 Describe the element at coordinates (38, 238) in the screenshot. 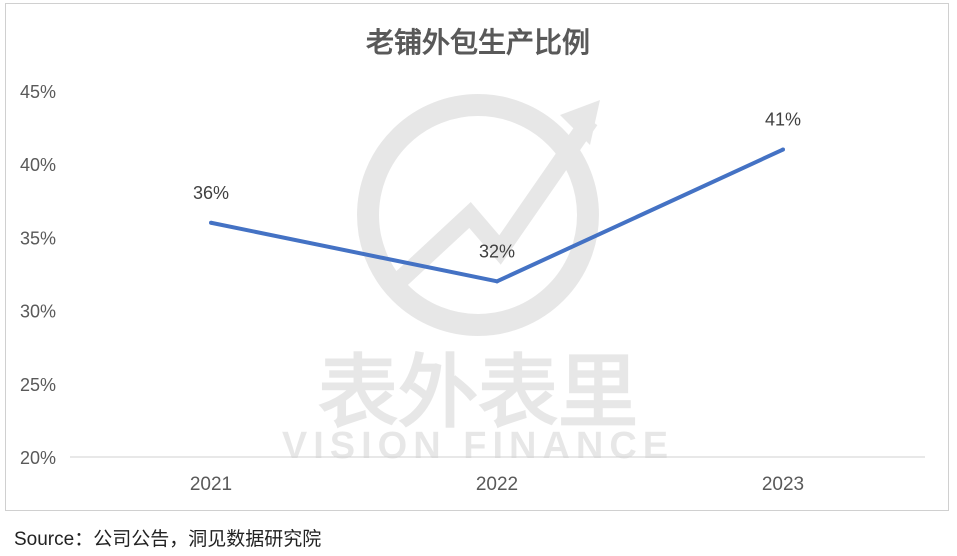

I see `y-tick-label: 35%` at that location.